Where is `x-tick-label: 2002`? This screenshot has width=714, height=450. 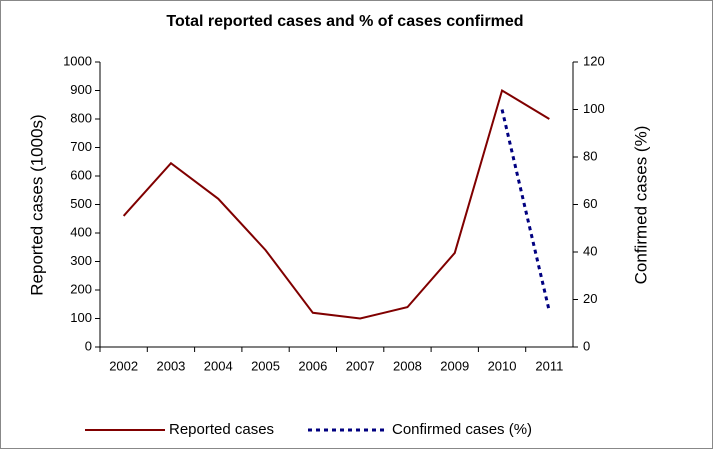 x-tick-label: 2002 is located at coordinates (123, 365).